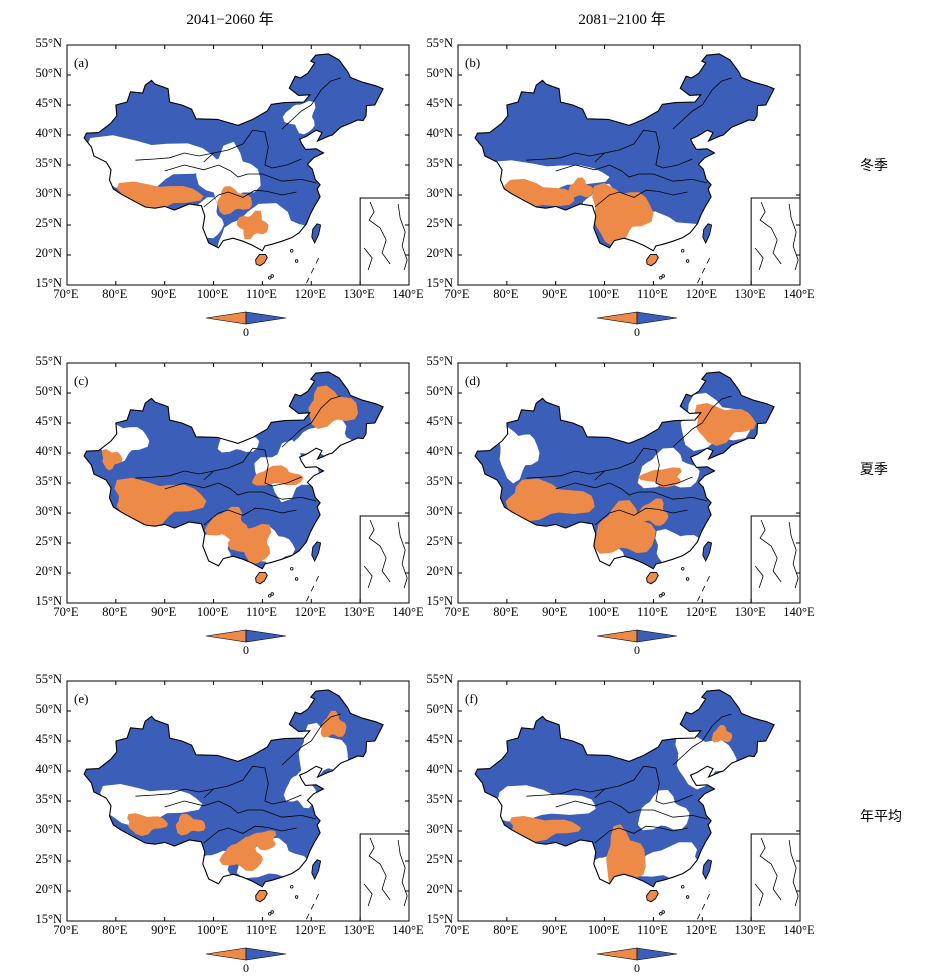 The width and height of the screenshot is (941, 977). I want to click on x-tick-label: 100°E, so click(603, 612).